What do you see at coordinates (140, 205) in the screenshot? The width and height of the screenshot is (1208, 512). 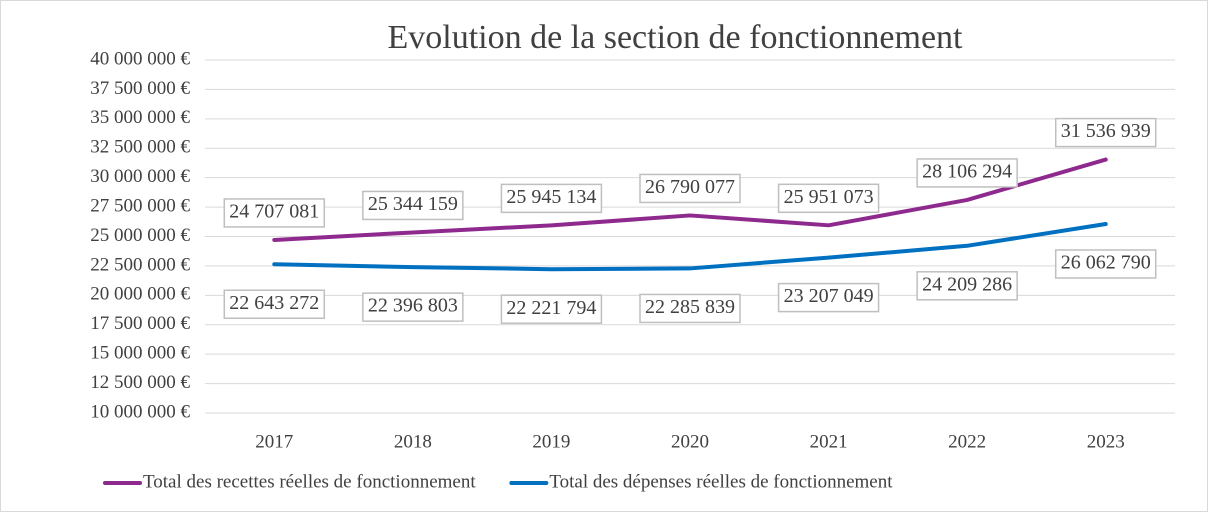 I see `y-tick-label: 27 500 000 €` at bounding box center [140, 205].